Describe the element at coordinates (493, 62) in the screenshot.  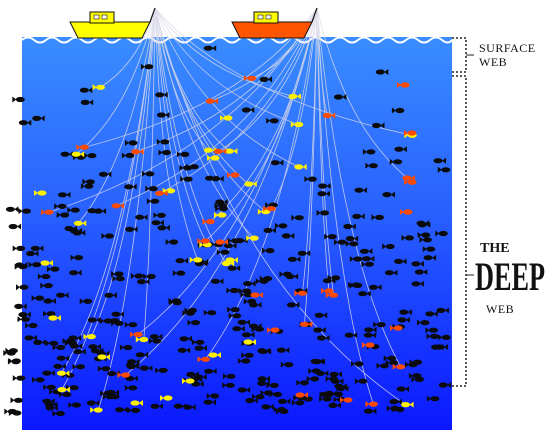
I see `surface-web-label-line2: WEB` at that location.